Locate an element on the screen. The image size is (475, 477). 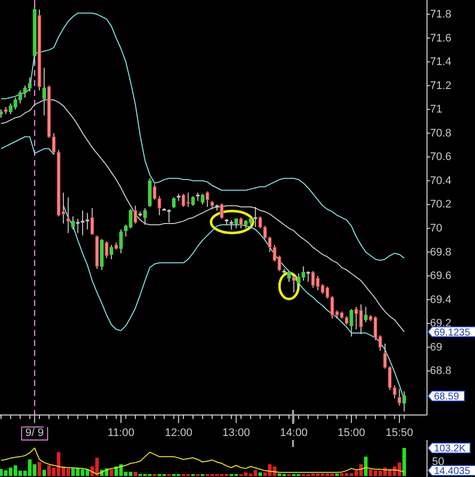
y-tick-label: 71.8 is located at coordinates (441, 14).